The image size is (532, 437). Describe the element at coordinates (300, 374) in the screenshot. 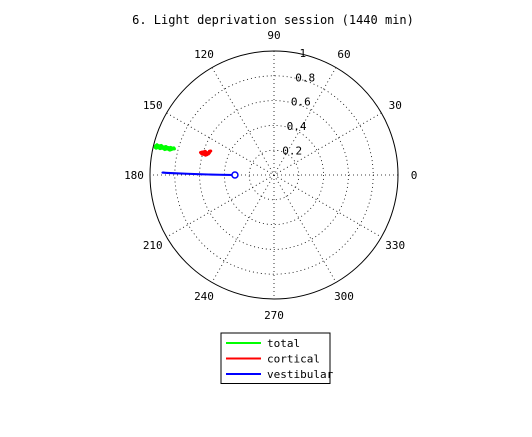

I see `legend-label-vestibular: vestibular` at that location.